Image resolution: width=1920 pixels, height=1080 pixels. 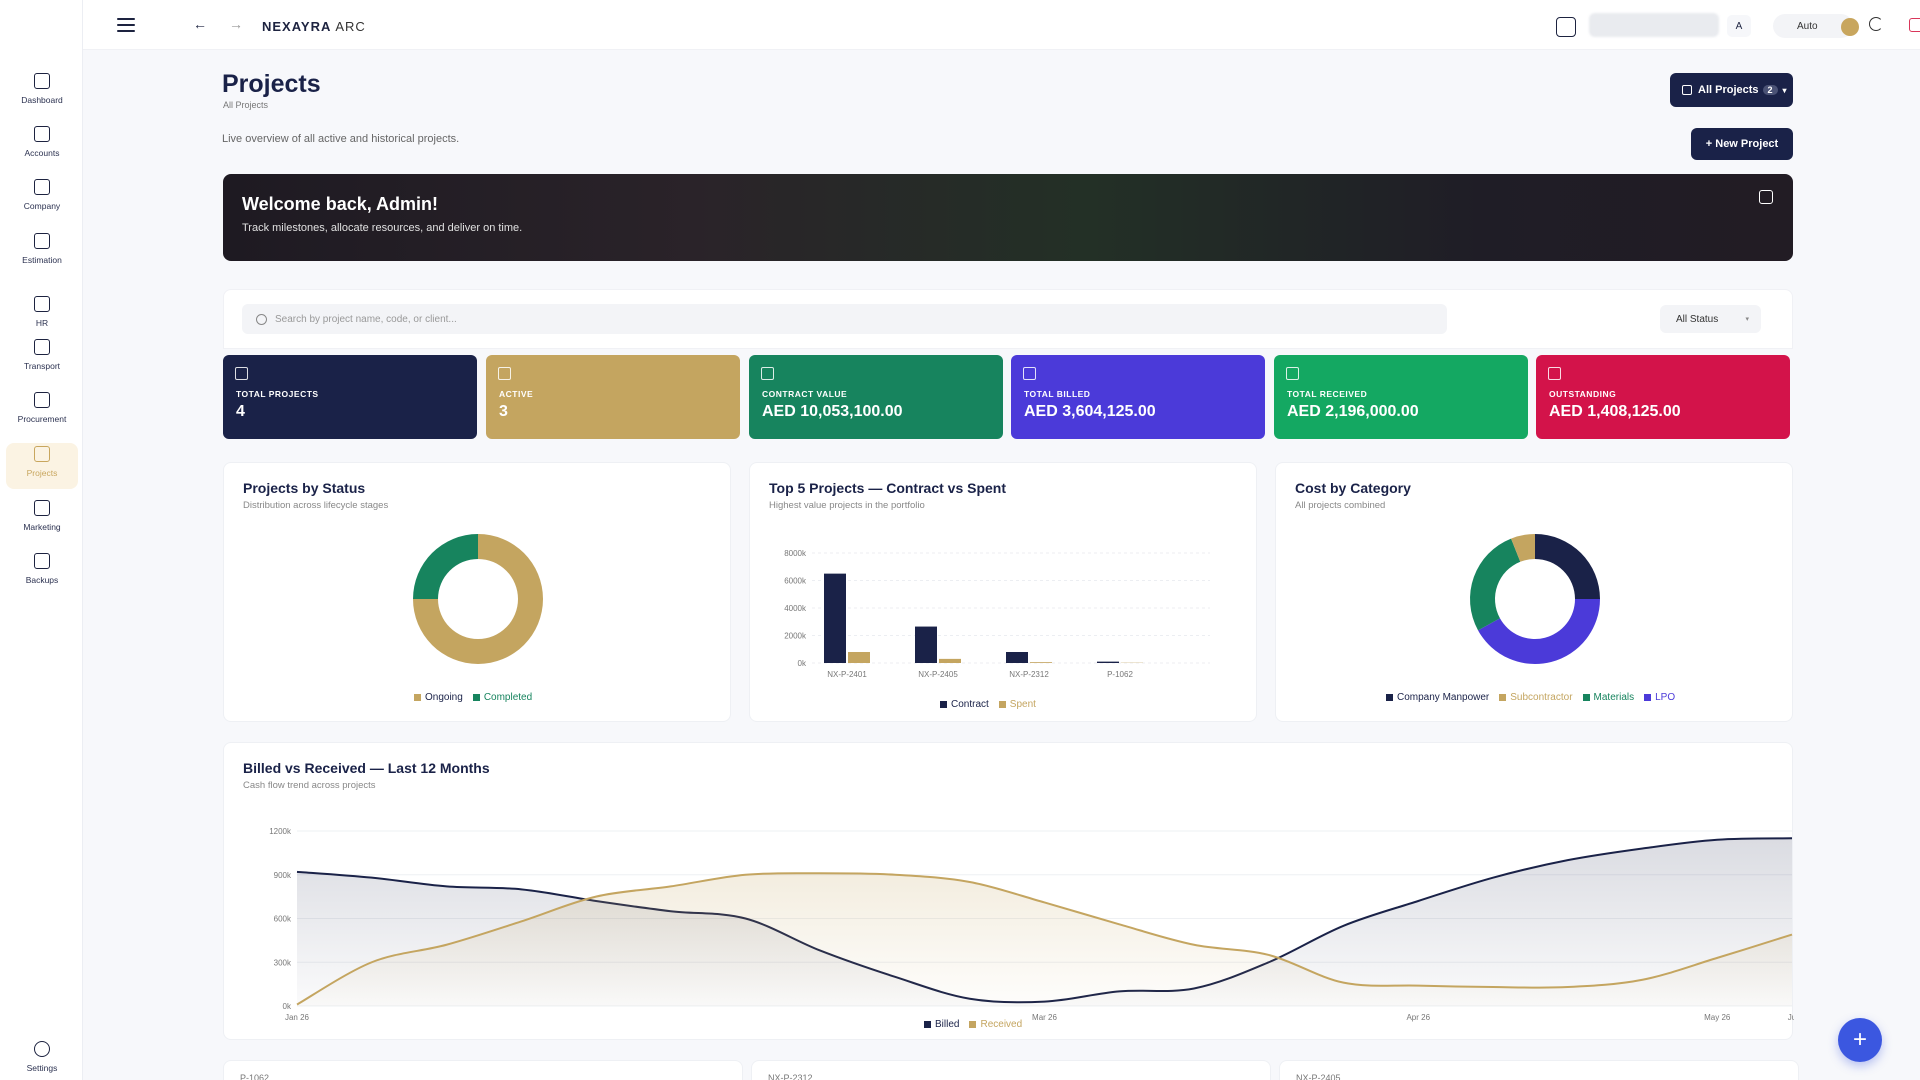 I want to click on logout-icon, so click(x=1914, y=25).